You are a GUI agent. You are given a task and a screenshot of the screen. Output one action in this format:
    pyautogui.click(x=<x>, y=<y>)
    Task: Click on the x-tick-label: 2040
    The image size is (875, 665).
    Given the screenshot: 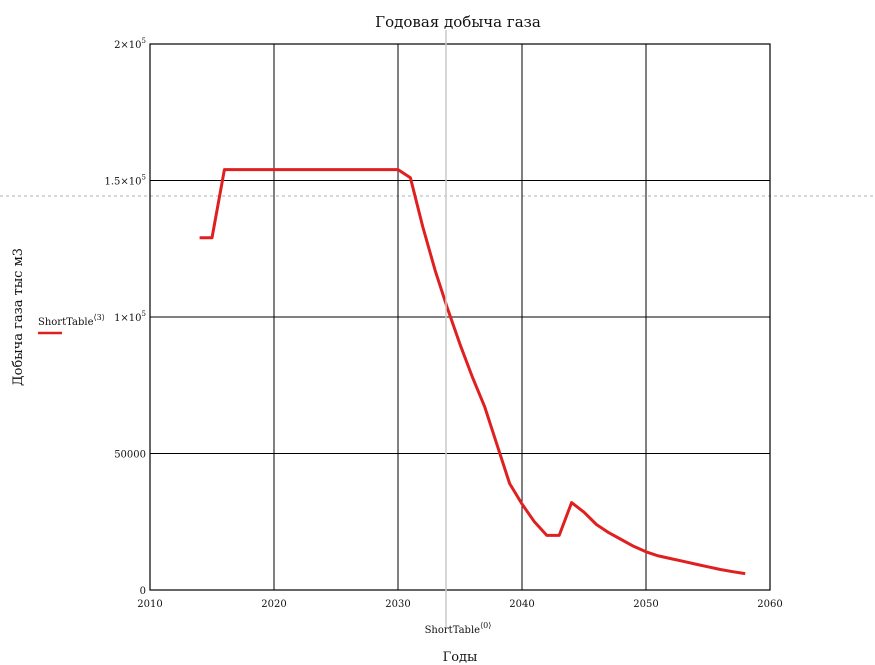 What is the action you would take?
    pyautogui.click(x=521, y=604)
    